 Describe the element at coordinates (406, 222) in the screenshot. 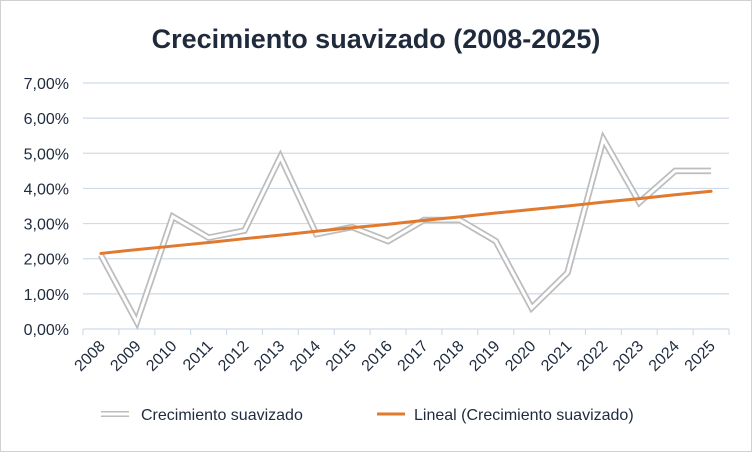

I see `series-line-trendline` at that location.